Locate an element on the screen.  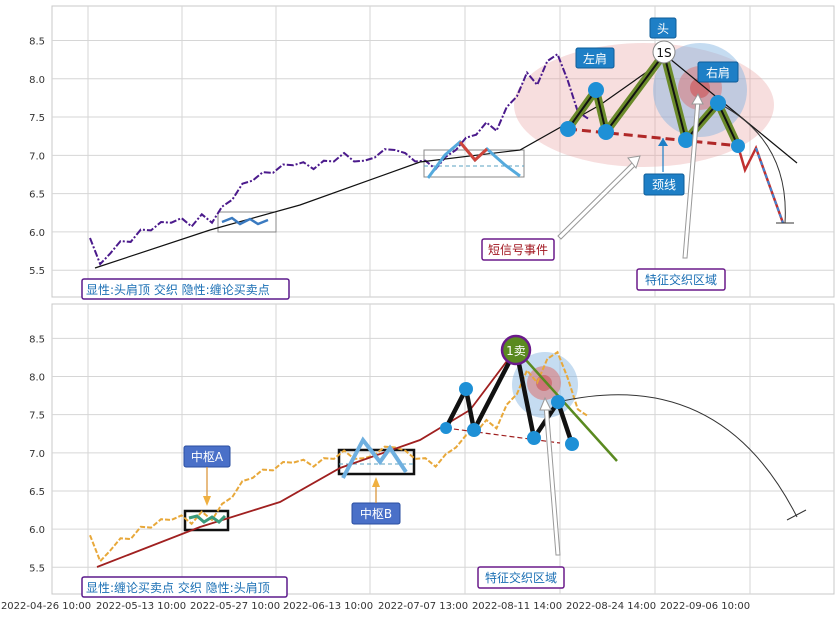
top-y-ticks: 5.5 6.0 6.5 7.0 7.5 8.0 8.5 is located at coordinates (37, 156).